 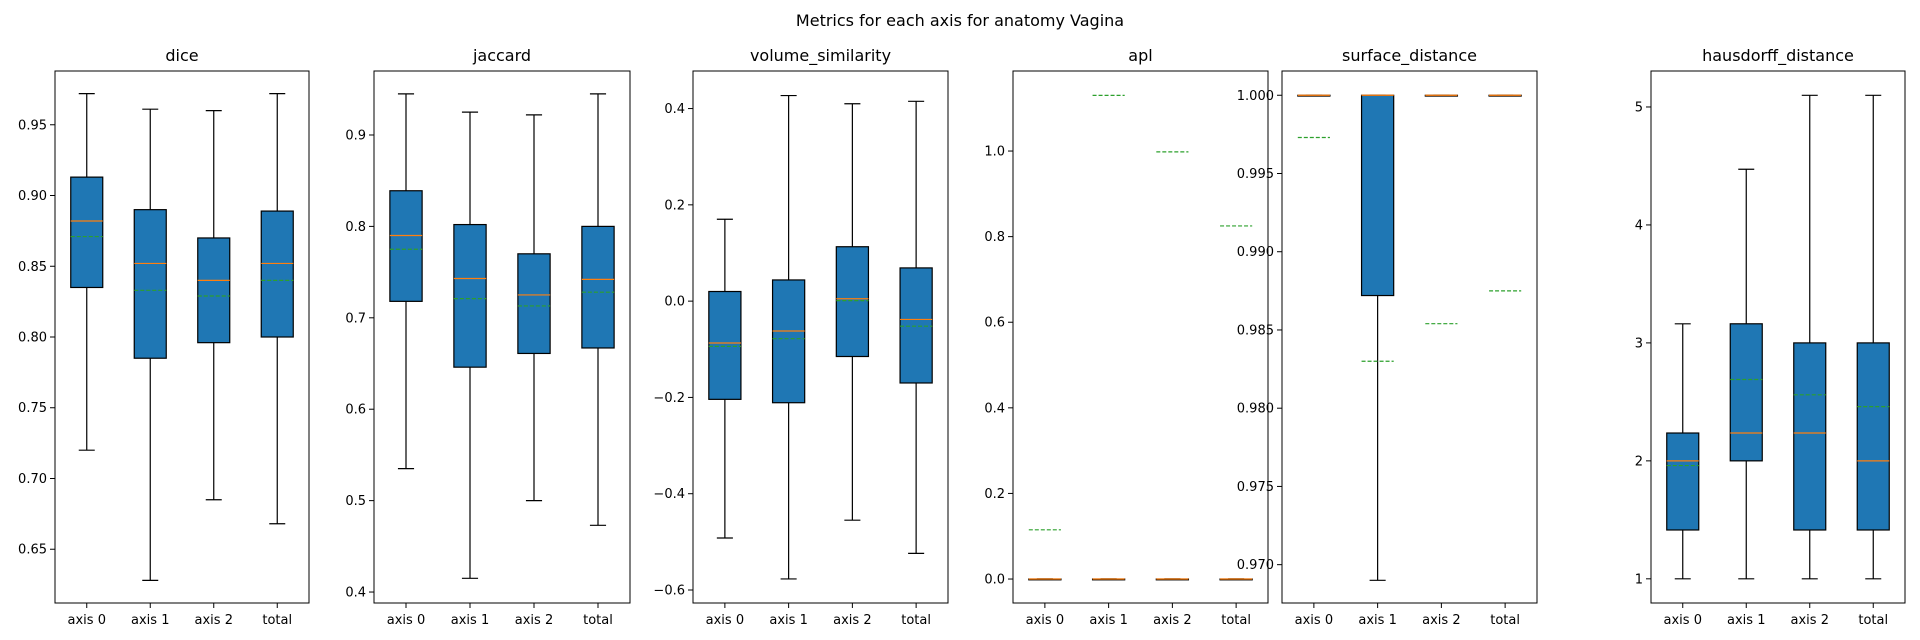 I want to click on y-tick-label: 5, so click(x=1639, y=107).